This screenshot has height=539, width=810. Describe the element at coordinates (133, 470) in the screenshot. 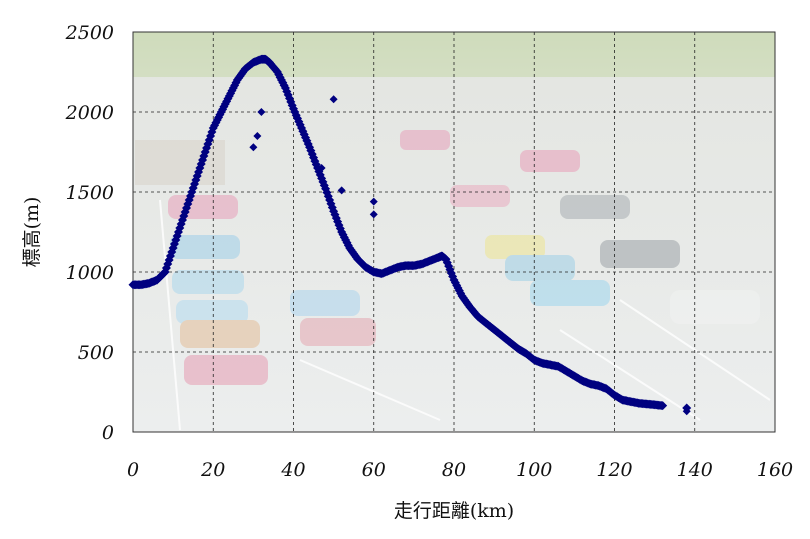

I see `x-tick-label: 0` at that location.